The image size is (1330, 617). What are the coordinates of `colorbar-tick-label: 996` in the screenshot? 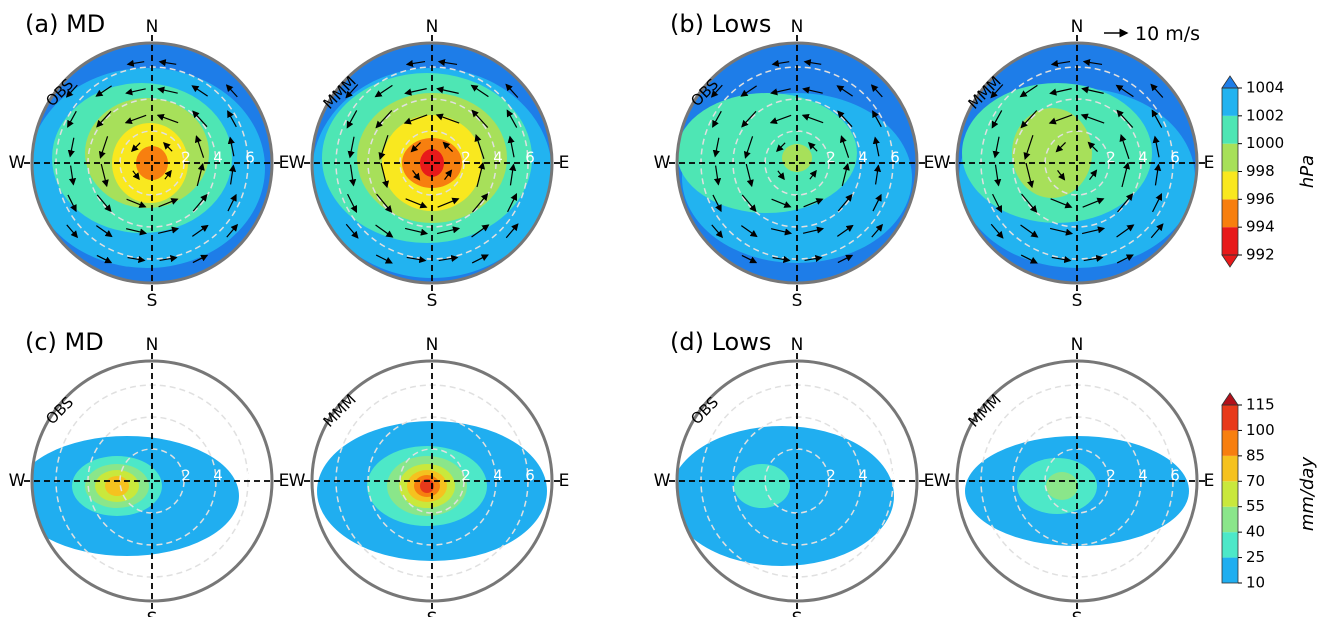 It's located at (1260, 199).